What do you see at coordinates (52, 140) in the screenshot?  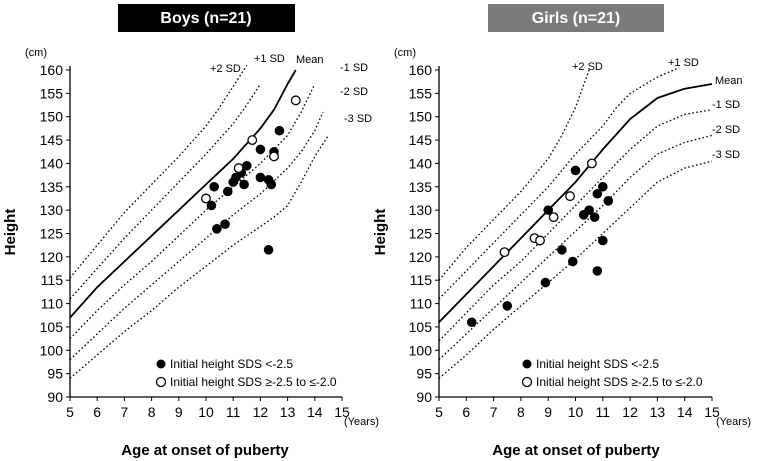 I see `boys-y-tick-label: 145` at bounding box center [52, 140].